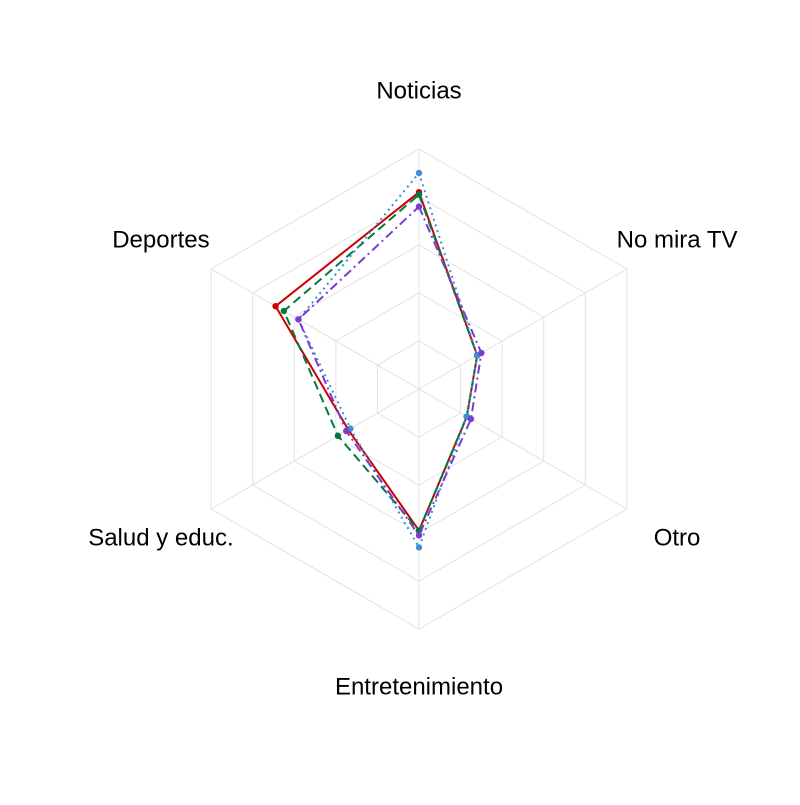  I want to click on data-point-no-mira-tv, so click(481, 353).